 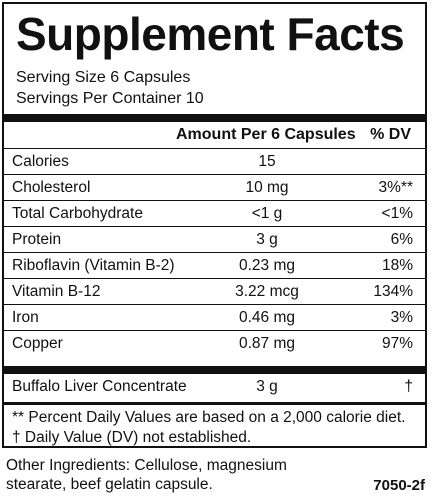 I want to click on serving-size: Serving Size 6 Capsules, so click(x=103, y=77).